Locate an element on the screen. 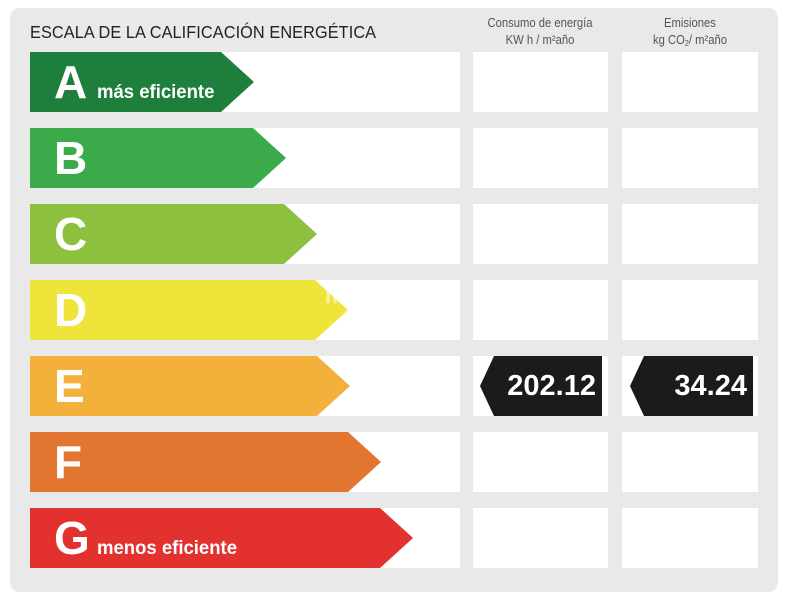 The width and height of the screenshot is (785, 600). rating-arrow-f: F is located at coordinates (205, 462).